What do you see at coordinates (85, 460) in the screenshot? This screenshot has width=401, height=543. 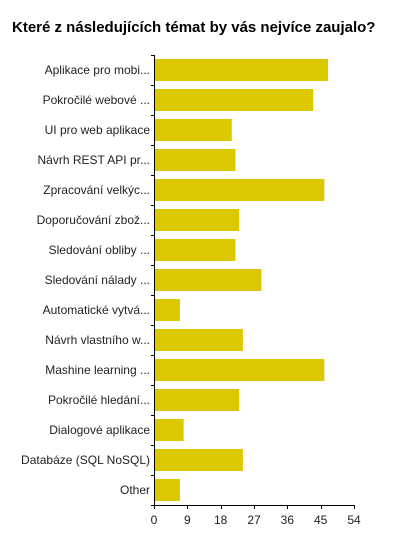 I see `category-label: Databáze (SQL NoSQL)` at bounding box center [85, 460].